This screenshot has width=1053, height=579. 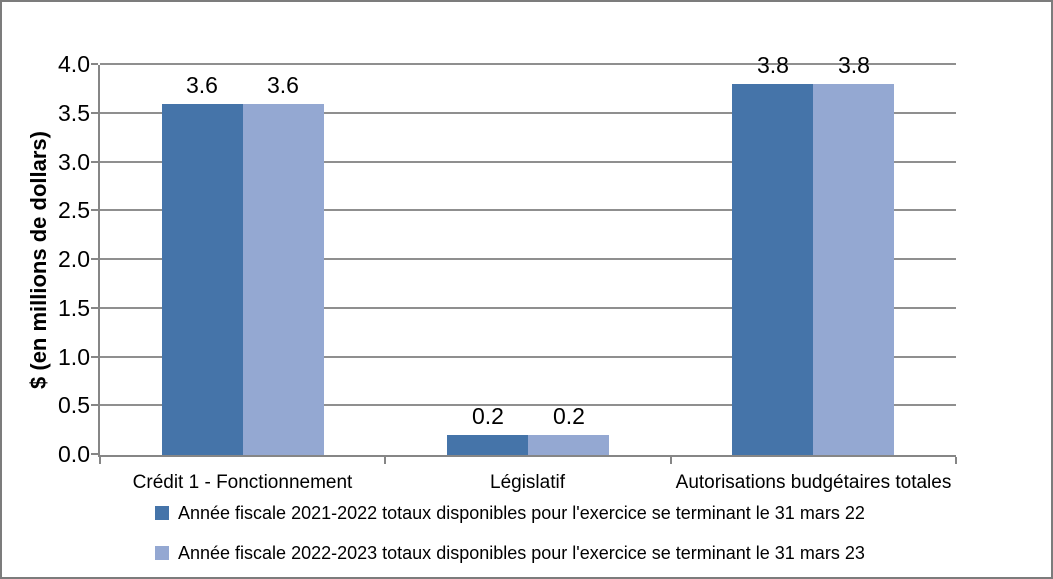 I want to click on y-tick-label: 4.0, so click(x=74, y=64).